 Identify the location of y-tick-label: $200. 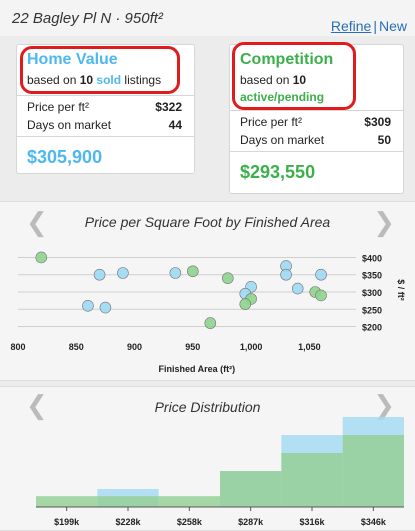
(372, 328).